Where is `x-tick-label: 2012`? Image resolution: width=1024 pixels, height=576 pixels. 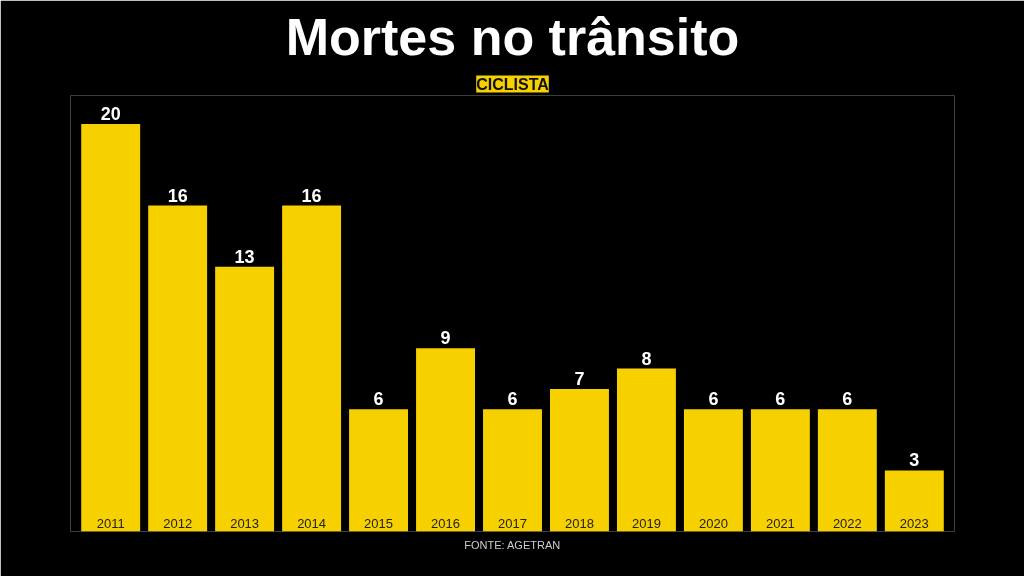 x-tick-label: 2012 is located at coordinates (178, 523).